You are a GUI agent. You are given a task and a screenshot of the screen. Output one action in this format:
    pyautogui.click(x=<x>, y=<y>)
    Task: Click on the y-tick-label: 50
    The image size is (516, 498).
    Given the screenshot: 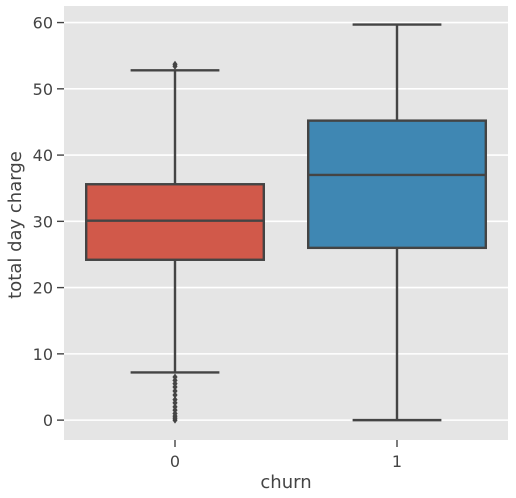 What is the action you would take?
    pyautogui.click(x=43, y=89)
    